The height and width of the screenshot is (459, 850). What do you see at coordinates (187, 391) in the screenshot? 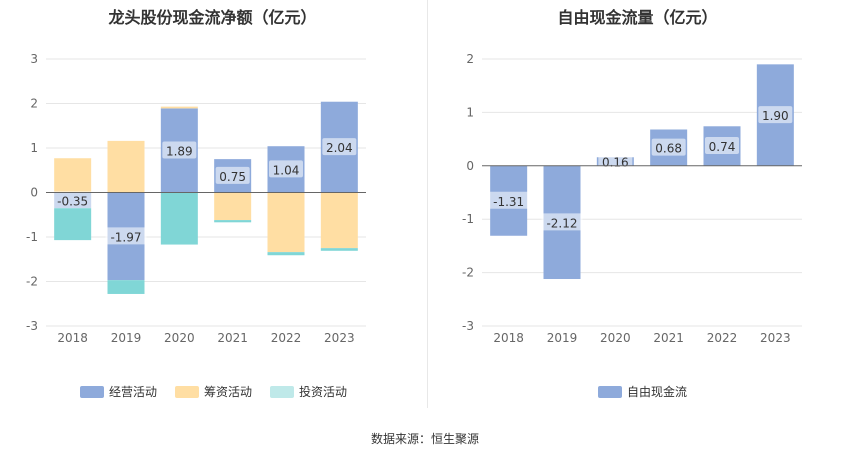
I see `legend-swatch-financing` at bounding box center [187, 391].